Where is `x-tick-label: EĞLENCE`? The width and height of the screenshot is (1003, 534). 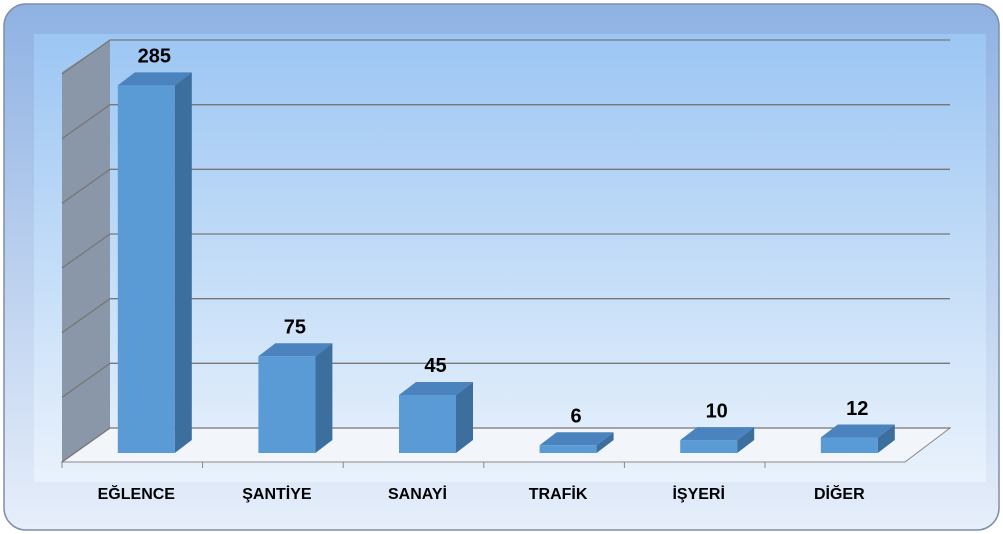 x-tick-label: EĞLENCE is located at coordinates (137, 493).